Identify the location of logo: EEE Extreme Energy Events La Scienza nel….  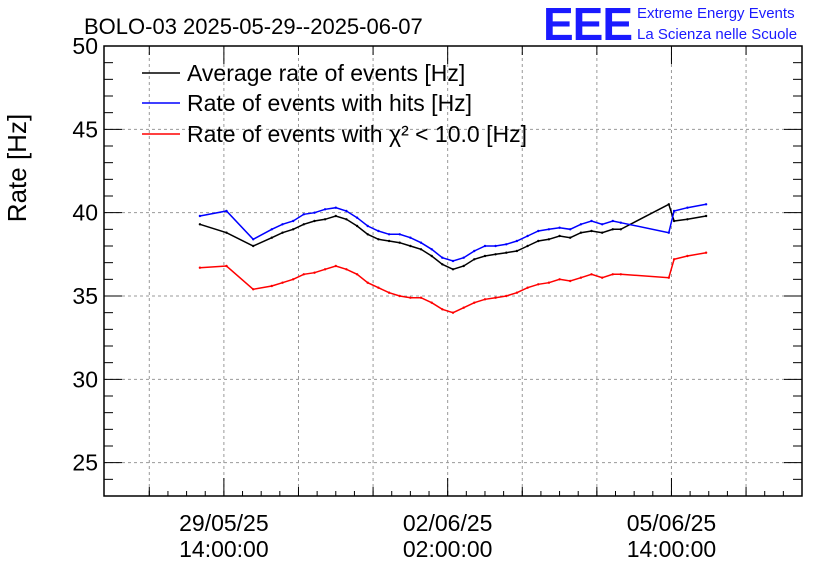
(670, 25).